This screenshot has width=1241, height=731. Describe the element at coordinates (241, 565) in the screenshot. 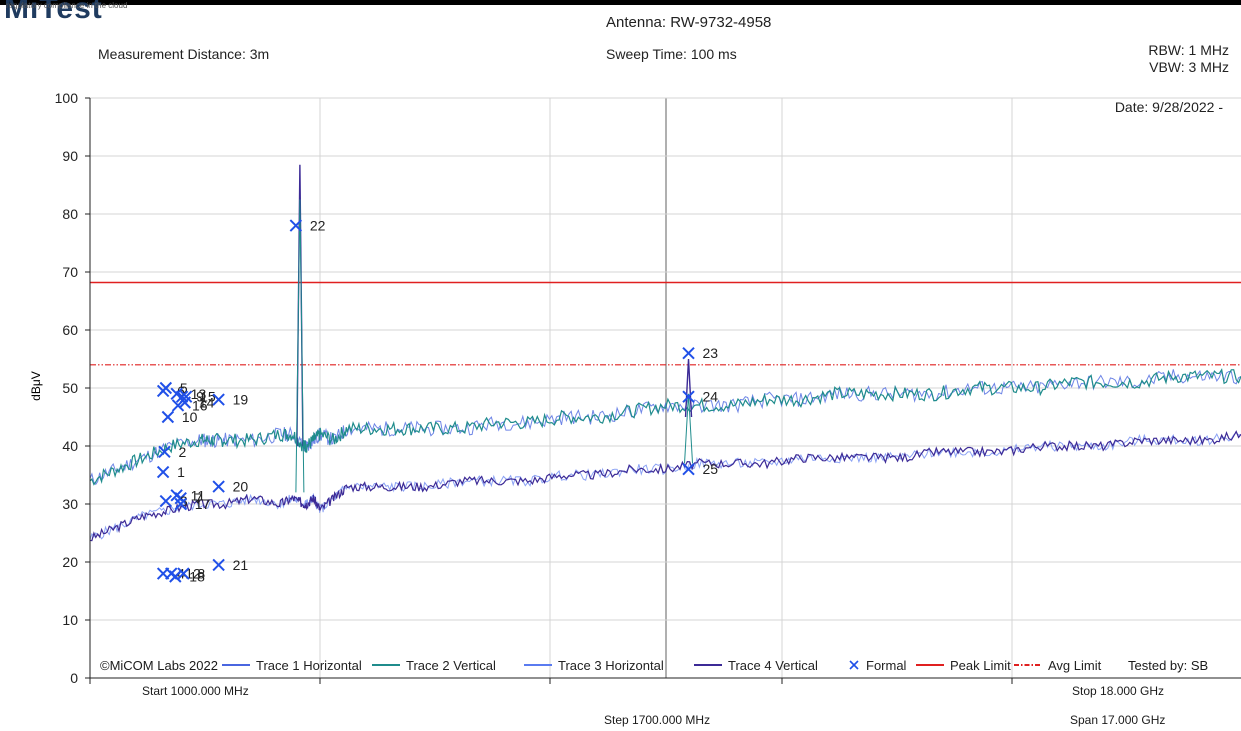

I see `marker-label: 21` at that location.